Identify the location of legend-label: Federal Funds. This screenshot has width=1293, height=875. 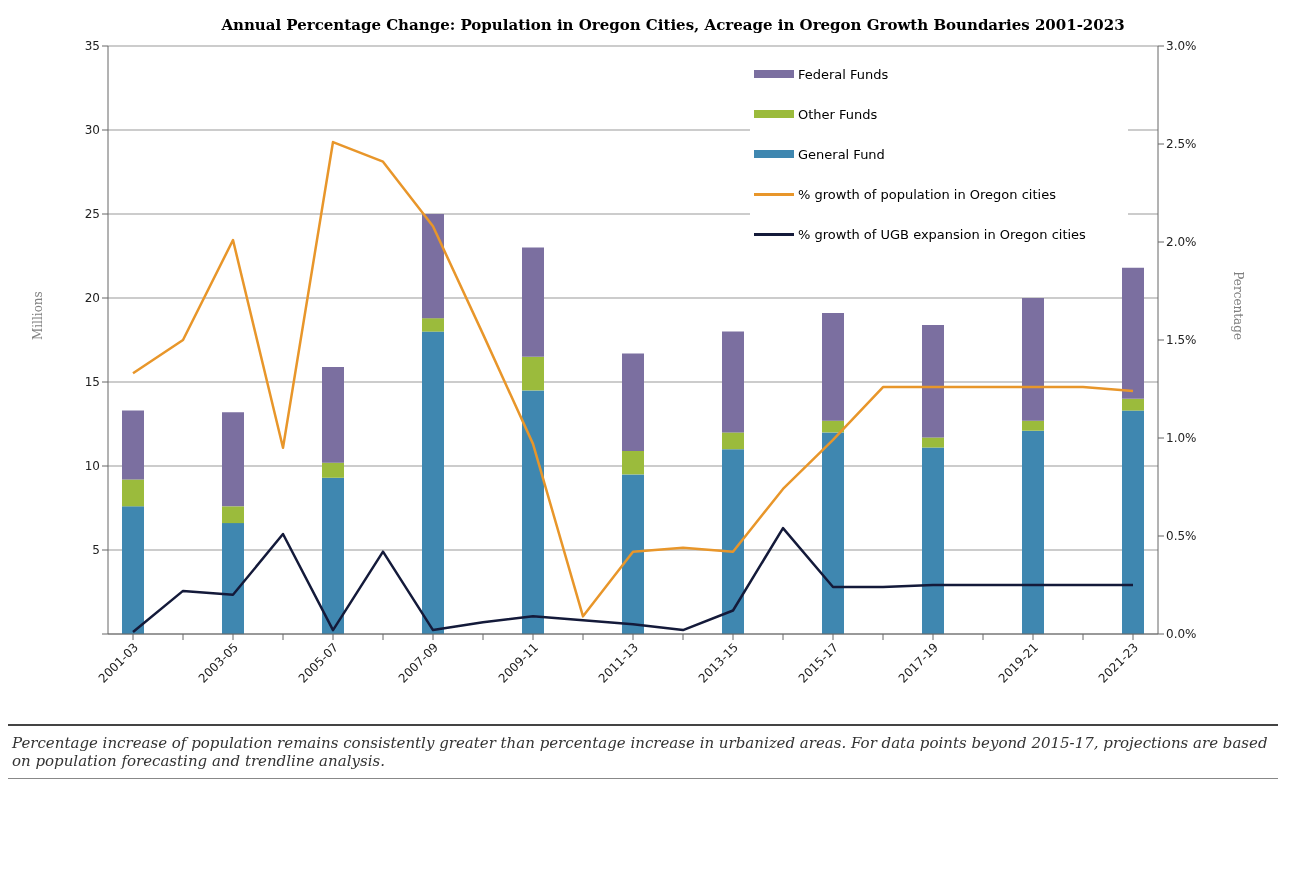
(843, 74).